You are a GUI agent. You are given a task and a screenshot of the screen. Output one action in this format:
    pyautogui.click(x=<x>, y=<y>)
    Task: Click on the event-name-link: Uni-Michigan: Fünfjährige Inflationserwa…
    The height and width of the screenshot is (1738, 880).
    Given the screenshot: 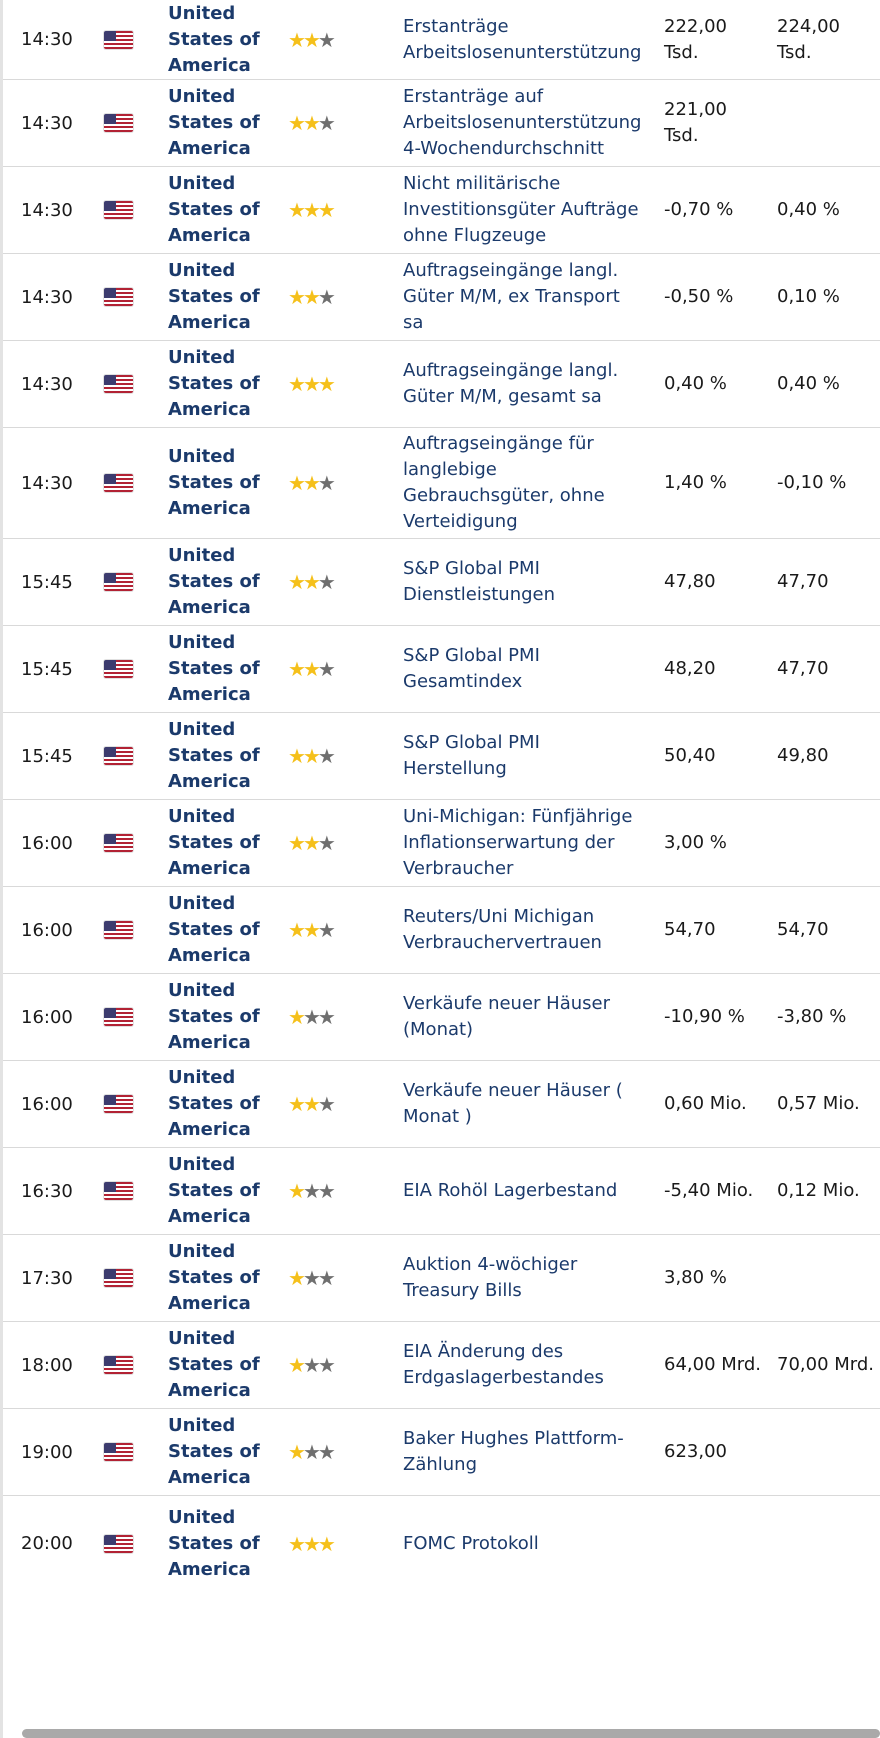 What is the action you would take?
    pyautogui.click(x=518, y=842)
    